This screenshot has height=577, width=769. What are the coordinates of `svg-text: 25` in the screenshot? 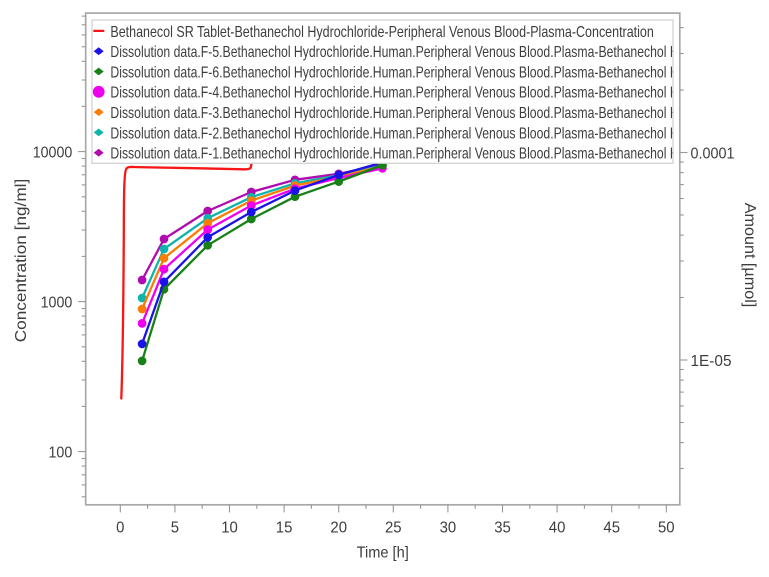 It's located at (393, 527).